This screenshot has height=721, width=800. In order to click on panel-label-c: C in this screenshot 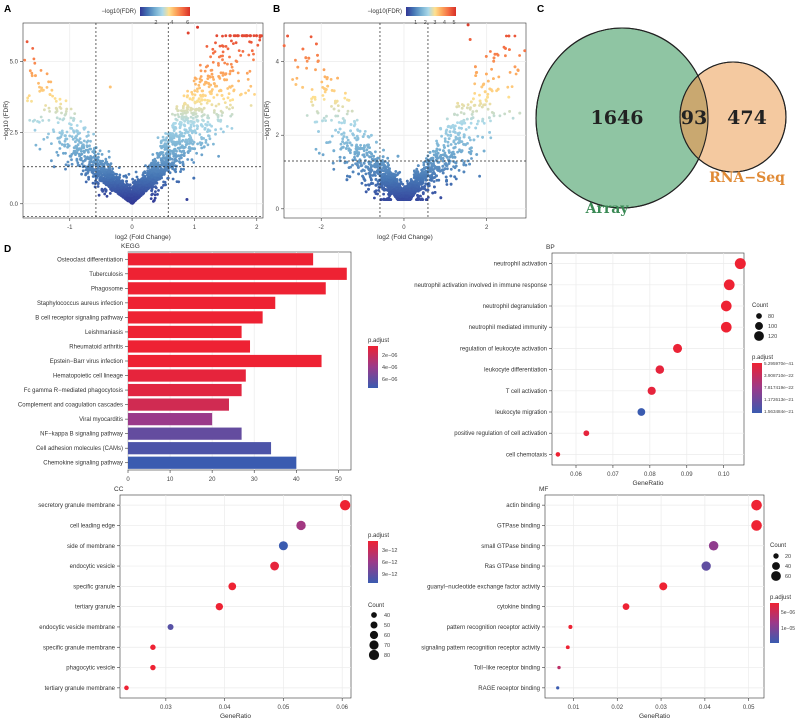, I will do `click(540, 9)`.